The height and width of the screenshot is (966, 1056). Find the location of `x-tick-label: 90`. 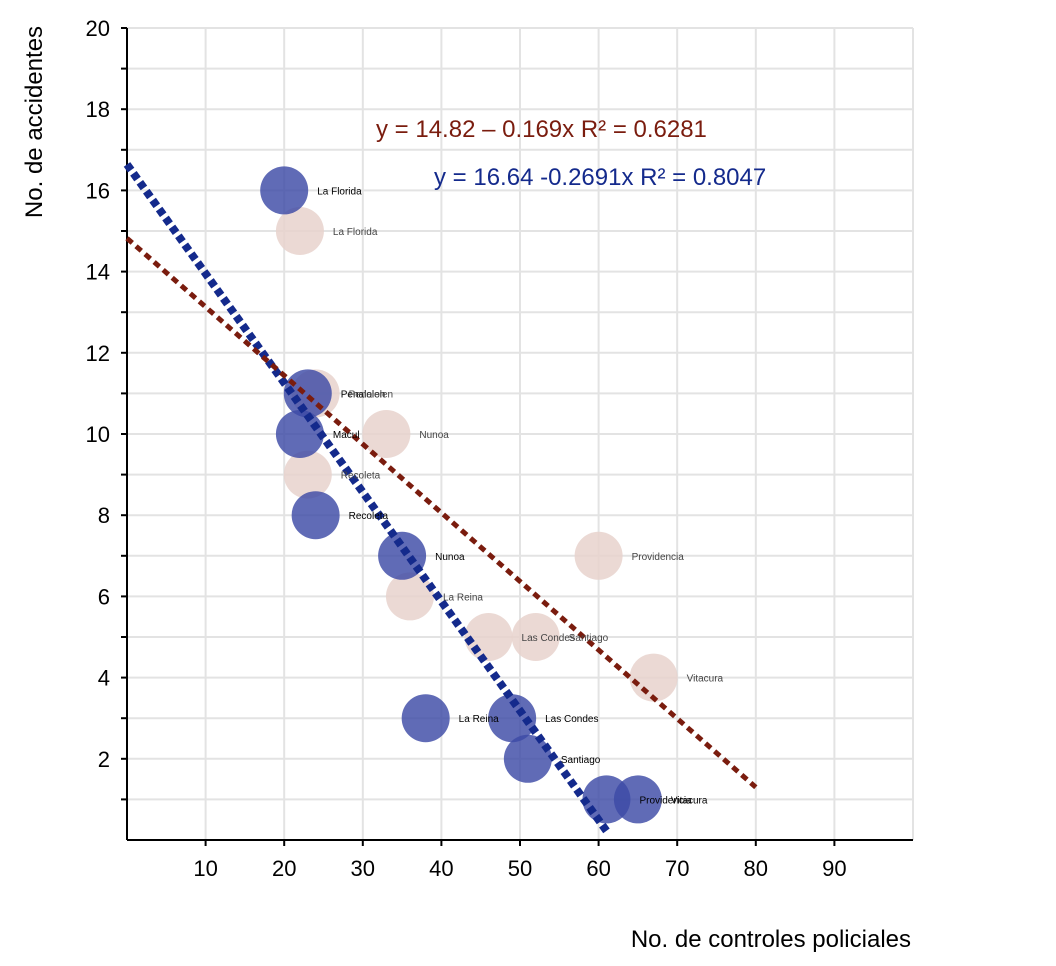

x-tick-label: 90 is located at coordinates (834, 868).